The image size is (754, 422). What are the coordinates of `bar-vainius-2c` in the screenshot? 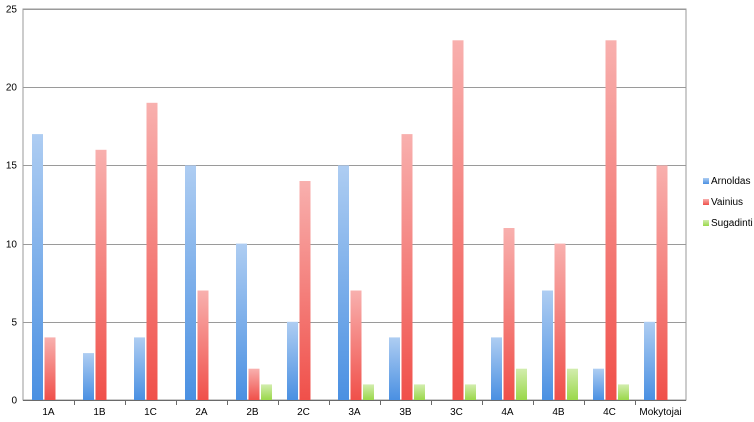 It's located at (305, 290).